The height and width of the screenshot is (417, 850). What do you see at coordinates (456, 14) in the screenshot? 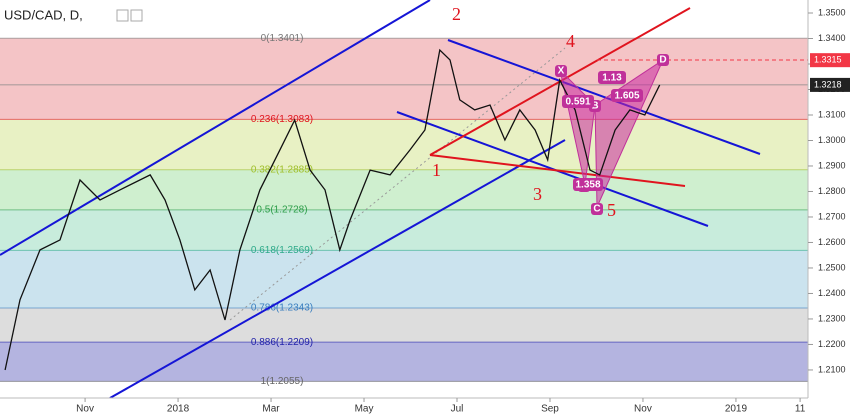
I see `wave-label: 2` at bounding box center [456, 14].